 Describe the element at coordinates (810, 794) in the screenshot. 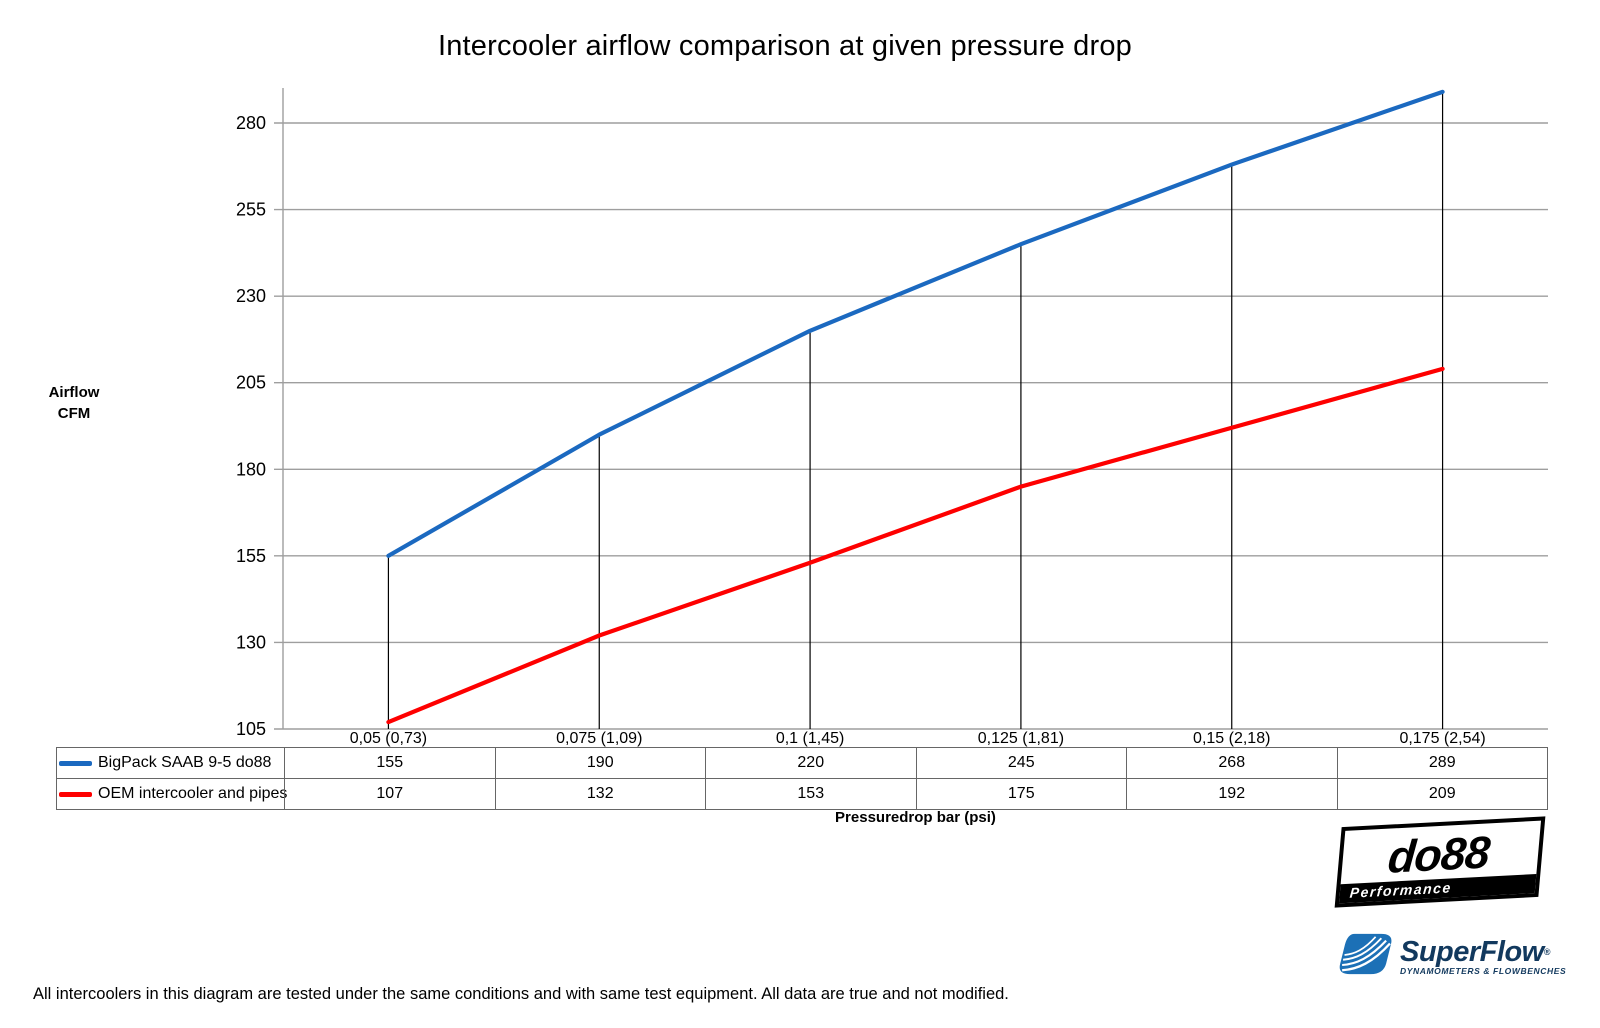

I see `table-value-cell: 153` at that location.